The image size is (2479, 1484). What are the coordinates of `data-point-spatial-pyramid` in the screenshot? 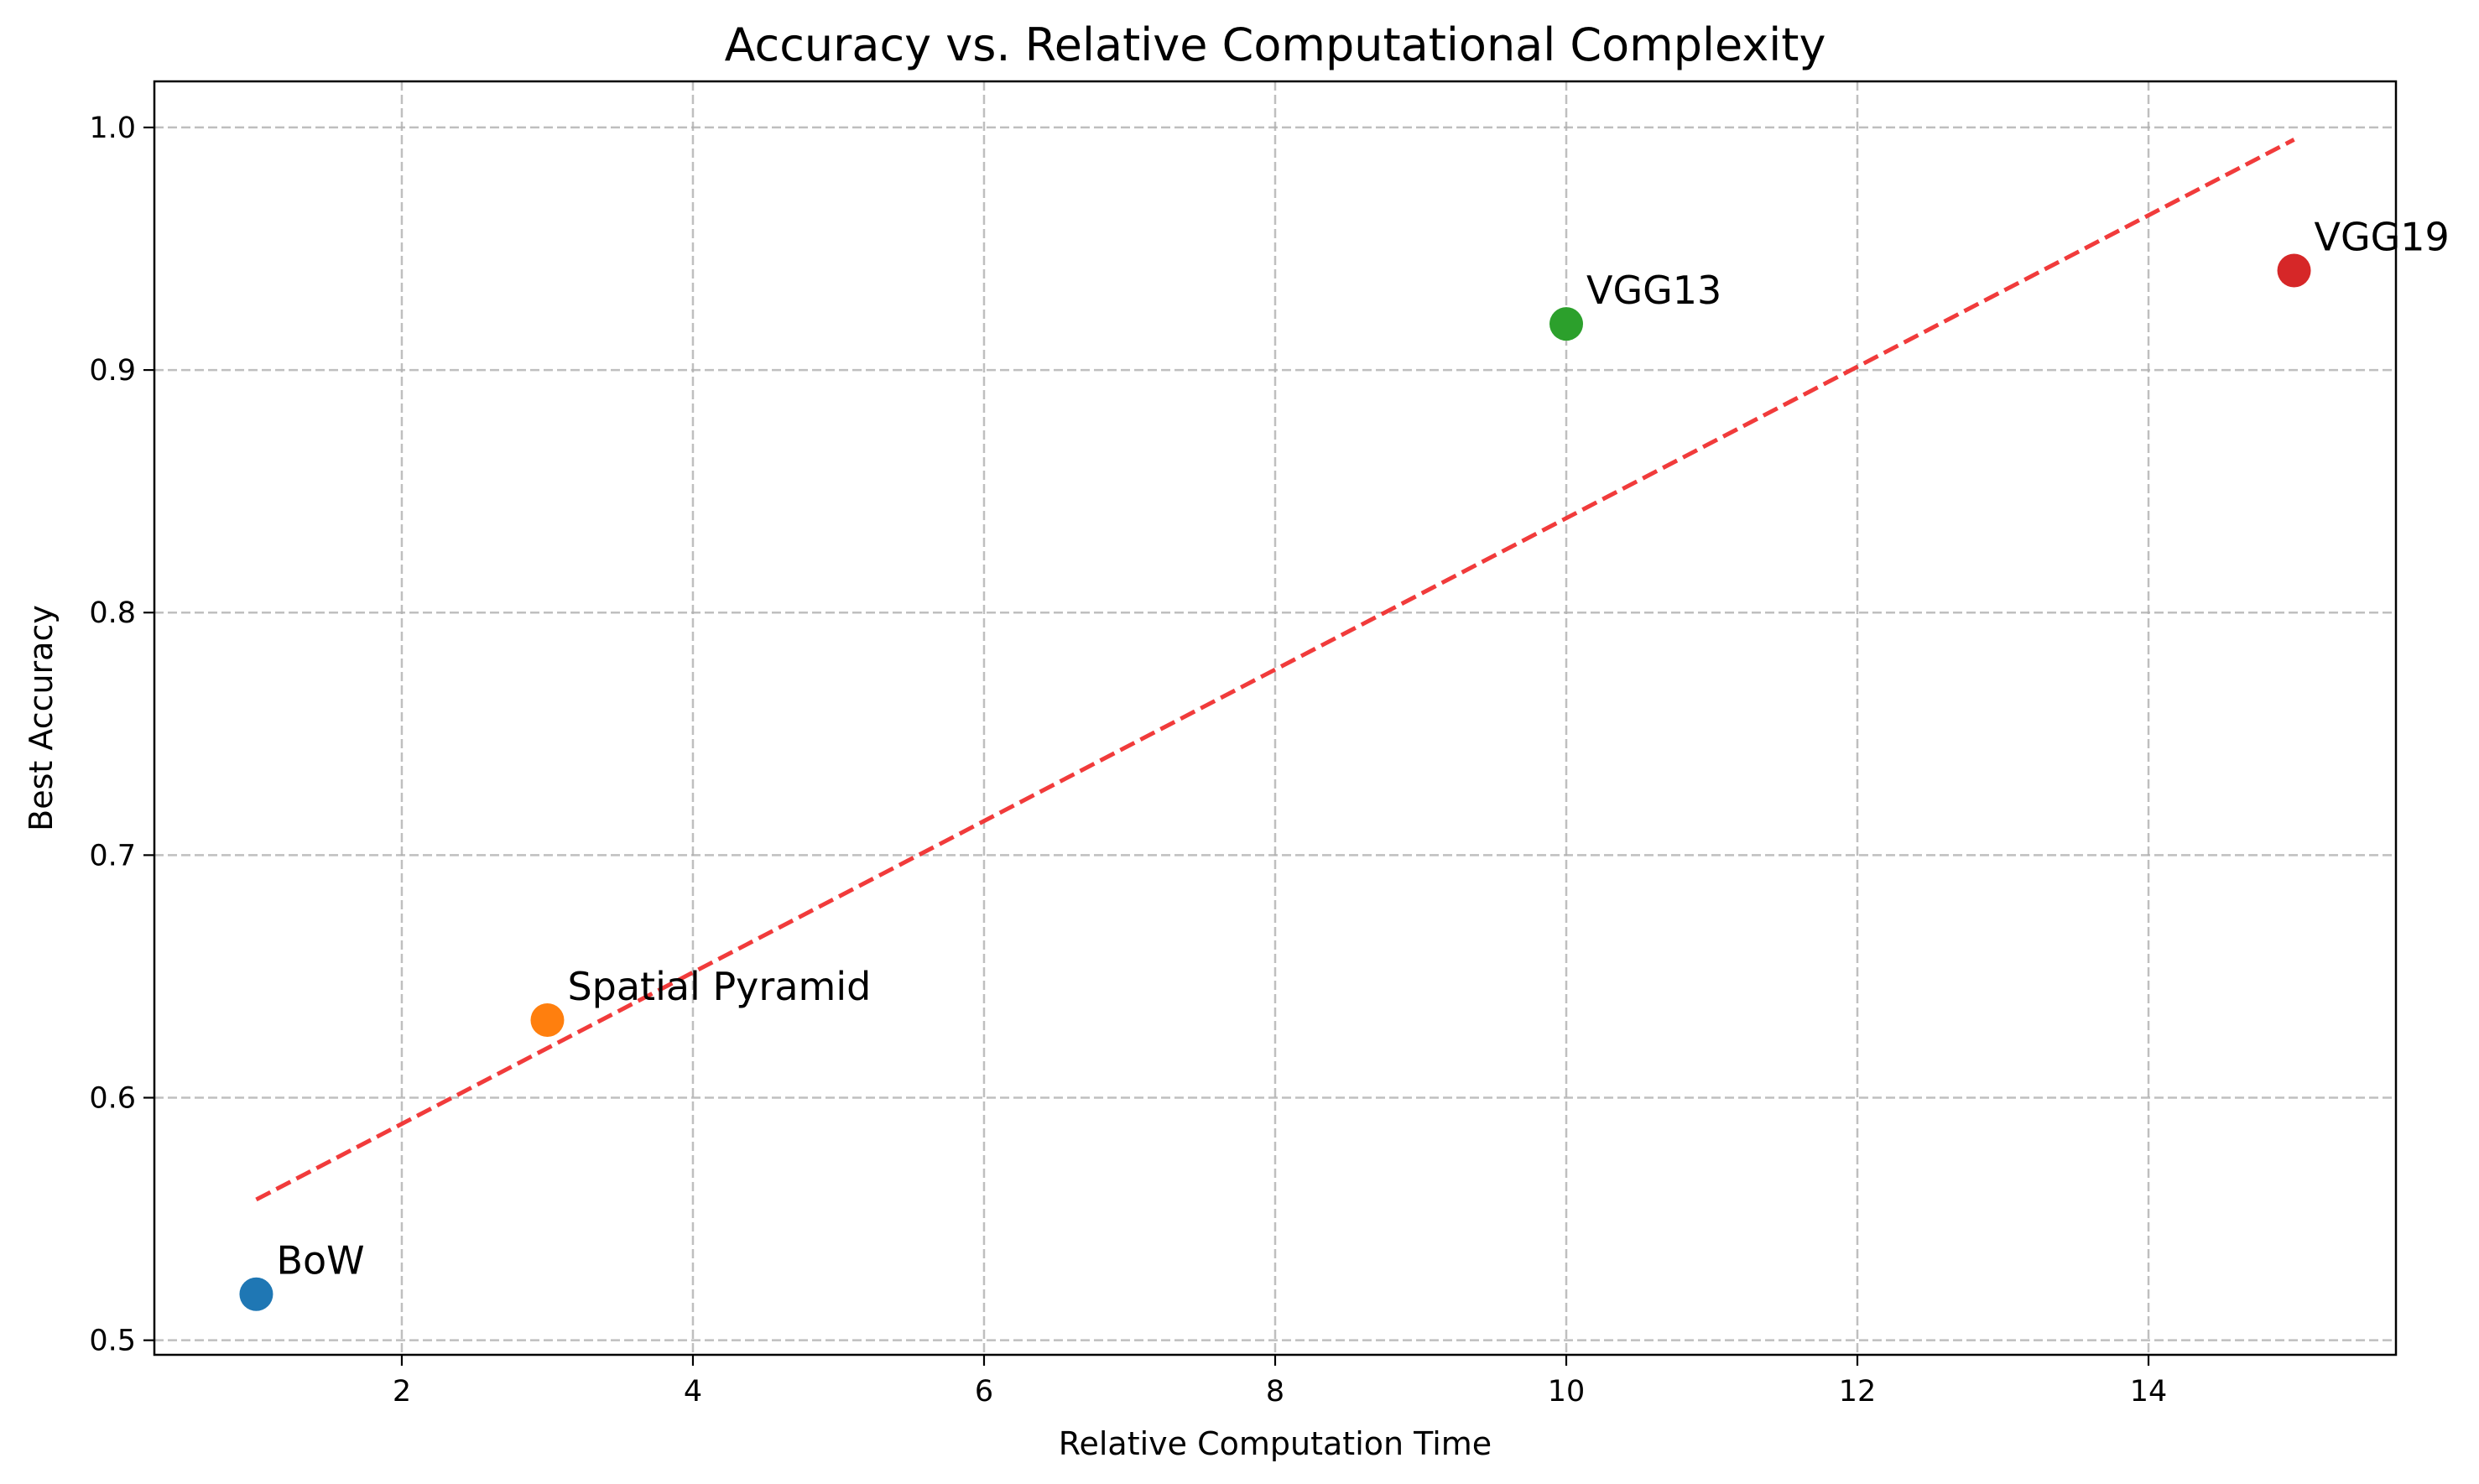 It's located at (547, 1019).